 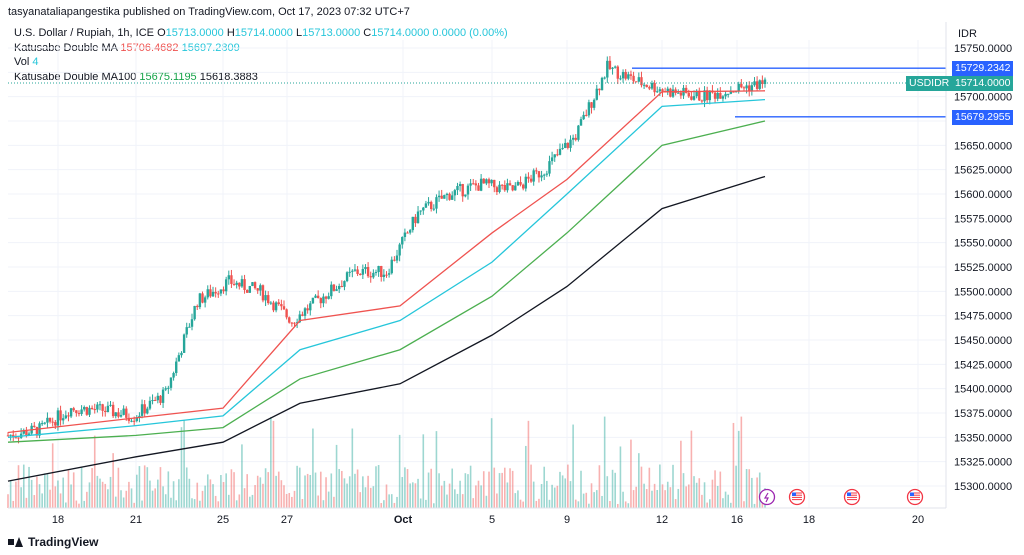 What do you see at coordinates (967, 34) in the screenshot?
I see `currency-label: IDR` at bounding box center [967, 34].